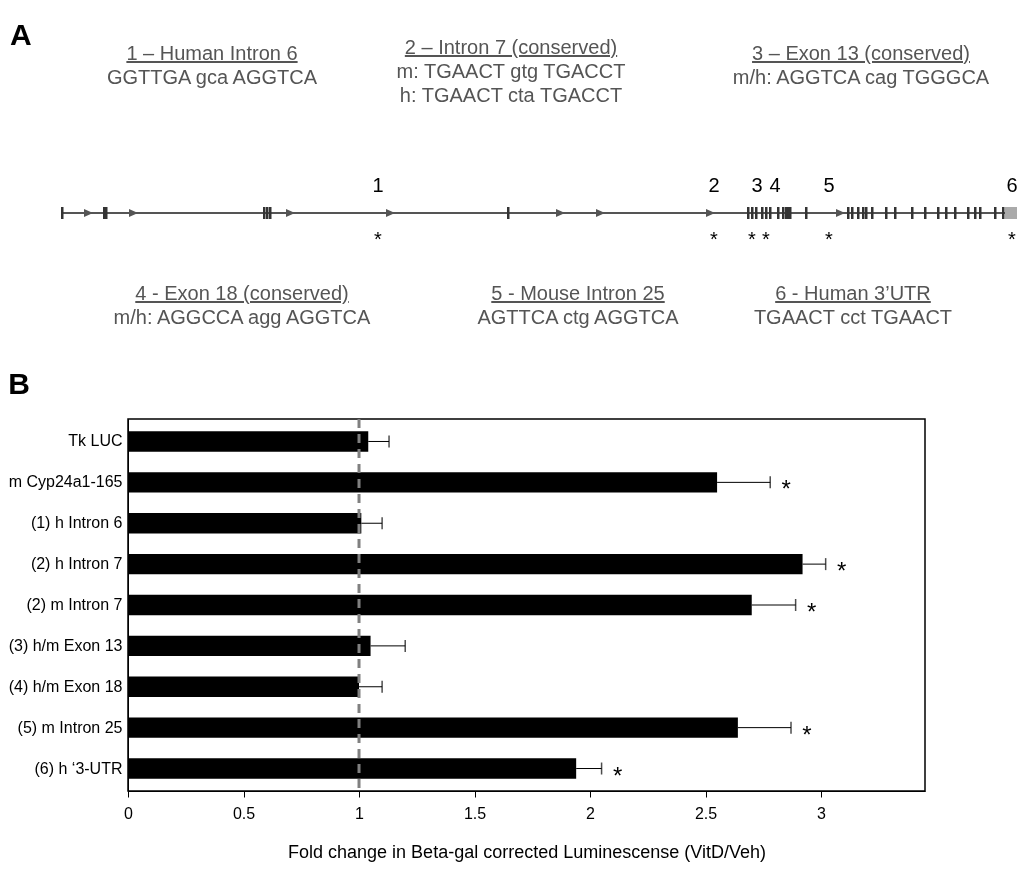  I want to click on y-tick-label: (4) h/m Exon 18, so click(65, 686).